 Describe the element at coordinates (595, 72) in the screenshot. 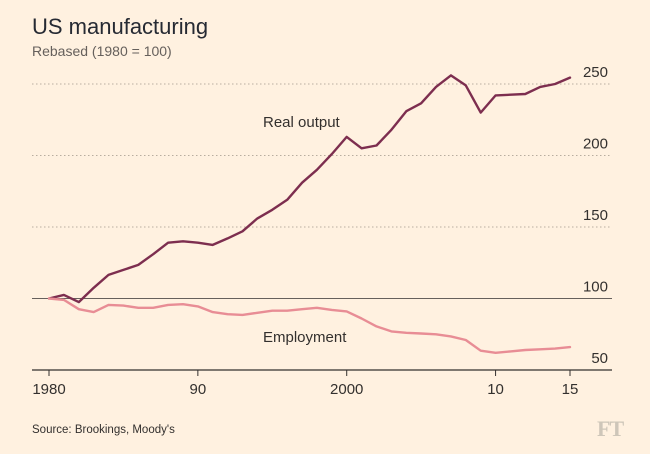

I see `y-tick-label-250: 250` at that location.